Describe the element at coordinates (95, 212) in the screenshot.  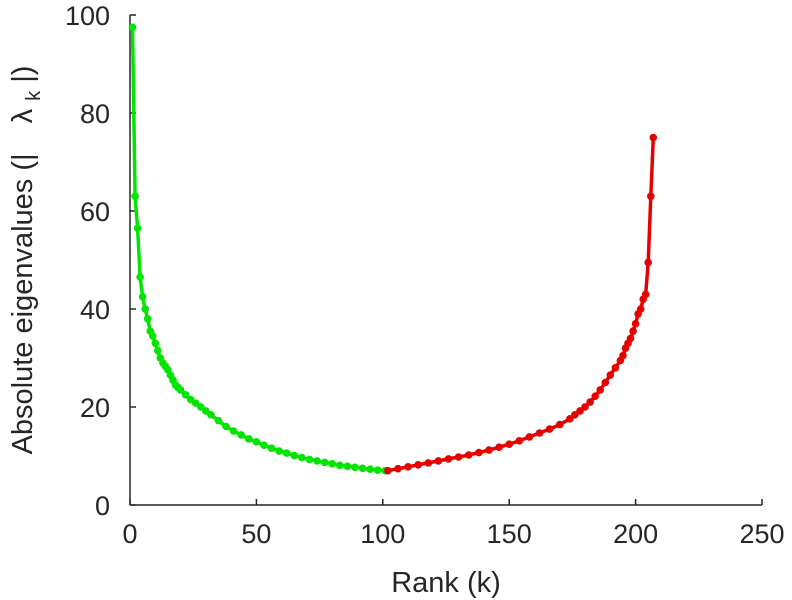
I see `y-tick-label: 60` at that location.